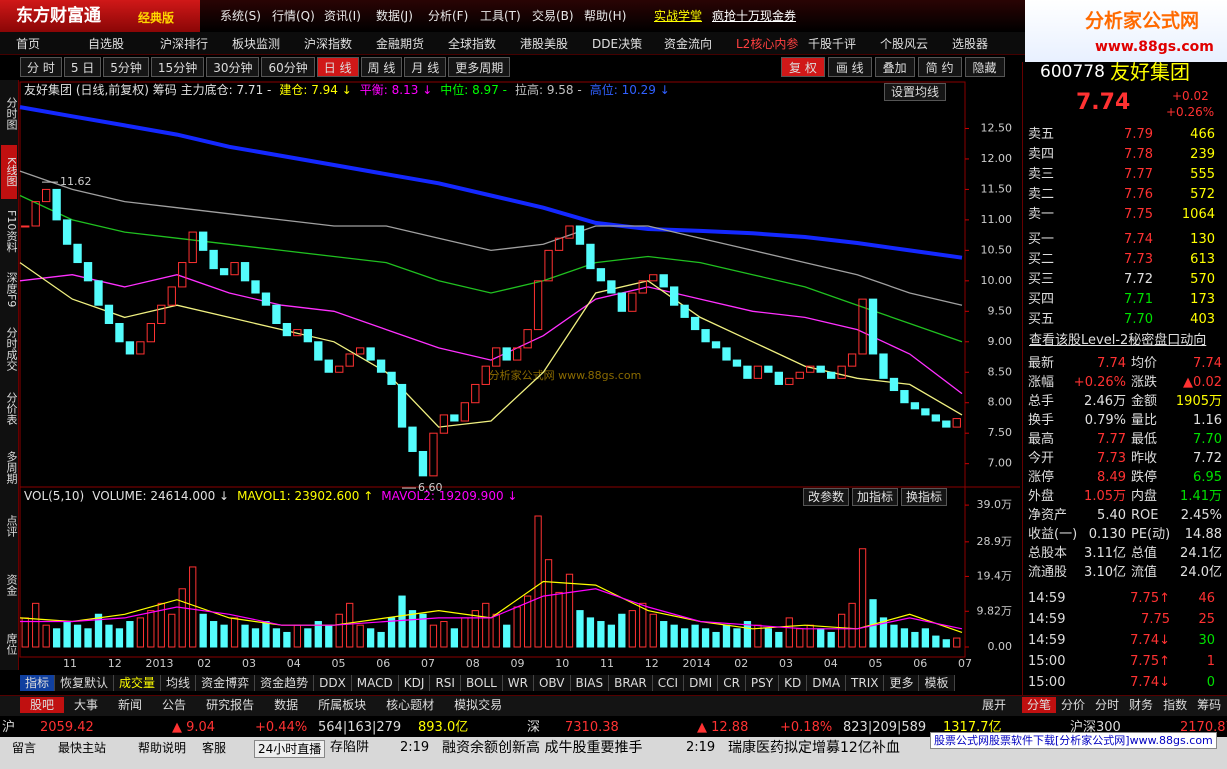 The height and width of the screenshot is (769, 1227). I want to click on nav-item: 沪深指数, so click(328, 44).